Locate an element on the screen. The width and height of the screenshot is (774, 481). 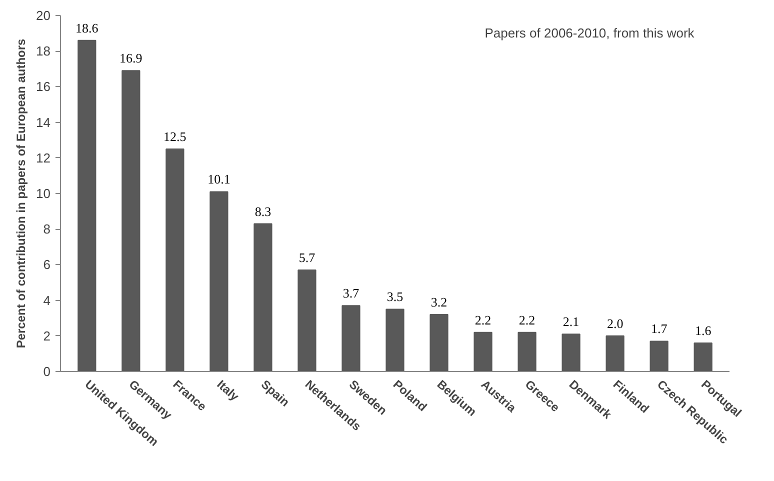
data-label: 3.5 is located at coordinates (395, 296).